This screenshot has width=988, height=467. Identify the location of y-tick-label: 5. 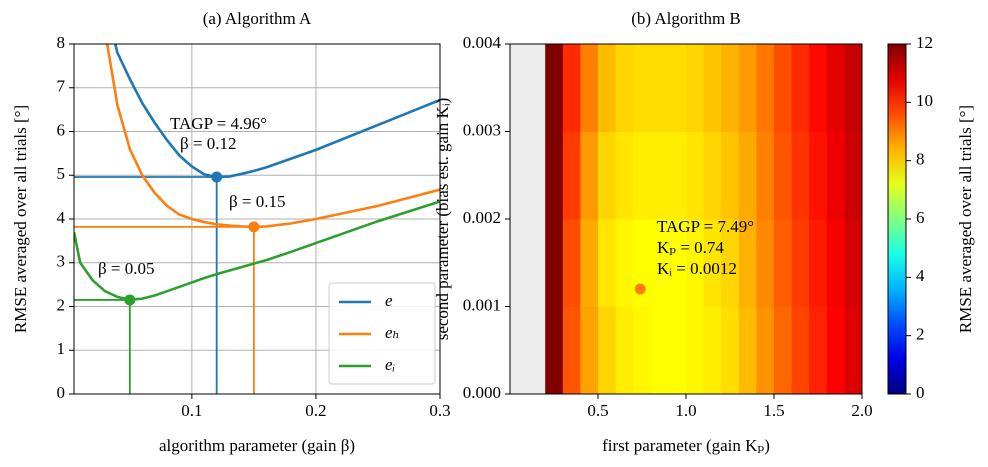
(61, 173).